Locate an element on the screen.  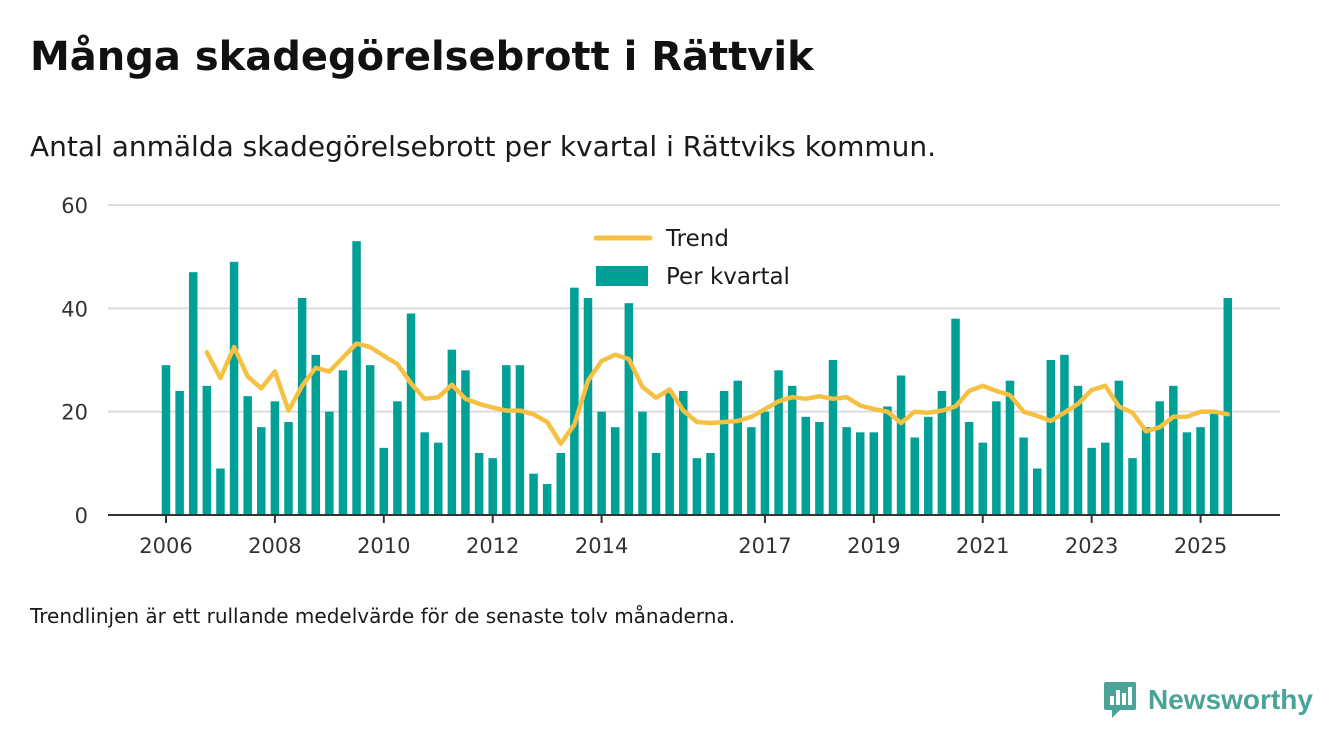
trend-line is located at coordinates (717, 393).